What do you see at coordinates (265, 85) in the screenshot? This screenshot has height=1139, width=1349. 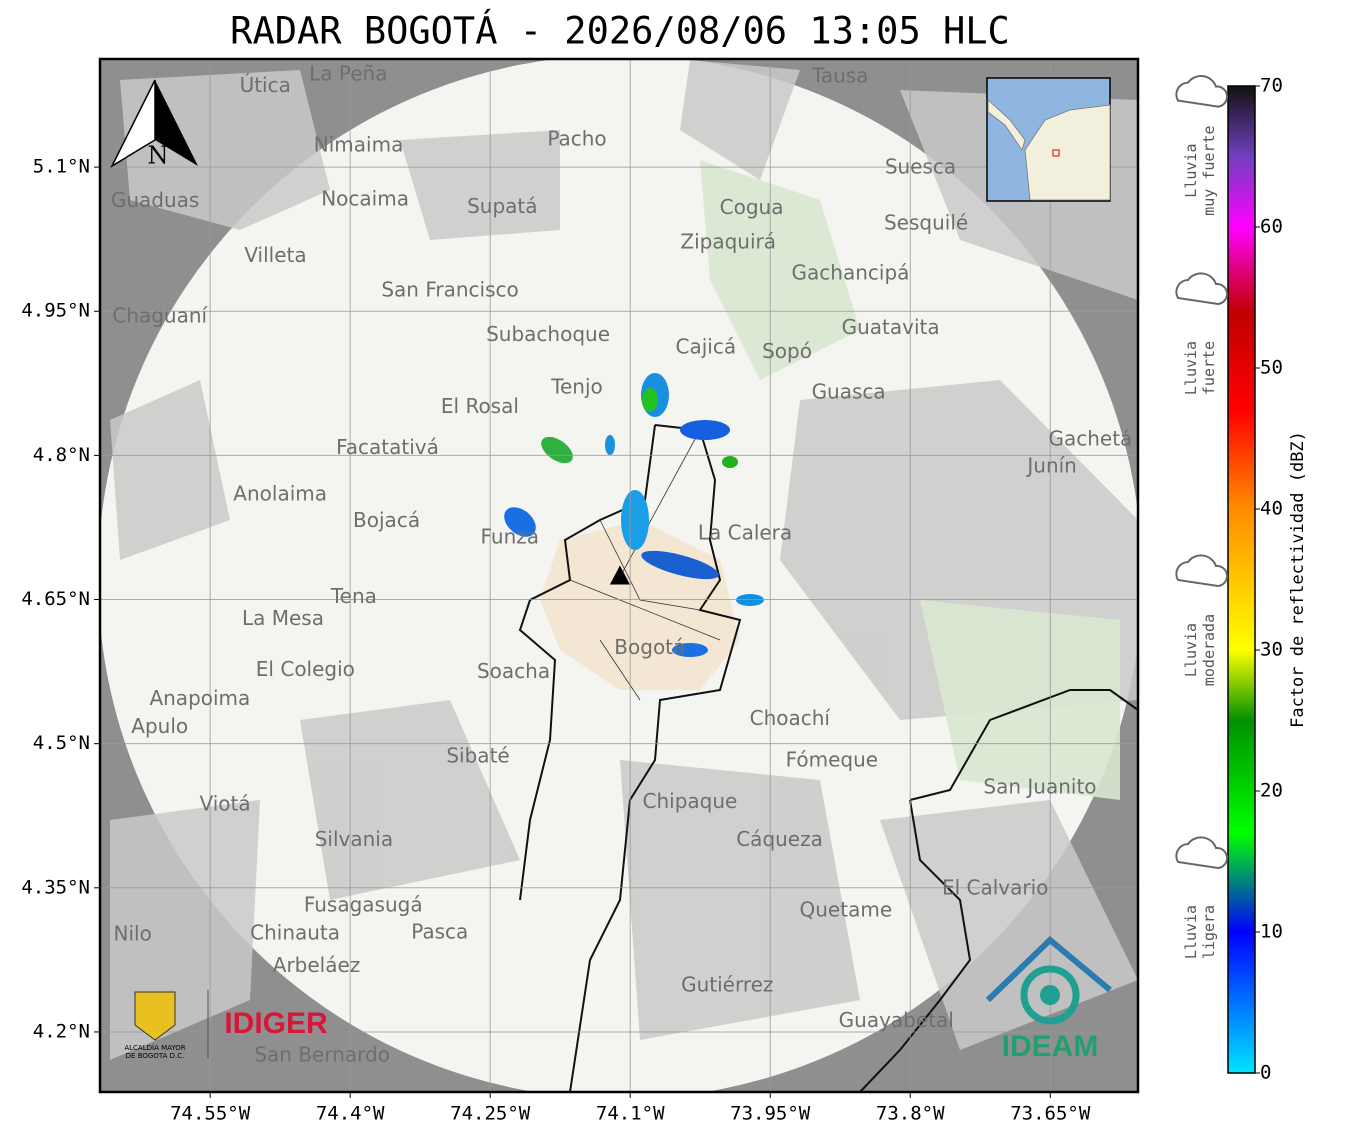 I see `place-label: Útica` at bounding box center [265, 85].